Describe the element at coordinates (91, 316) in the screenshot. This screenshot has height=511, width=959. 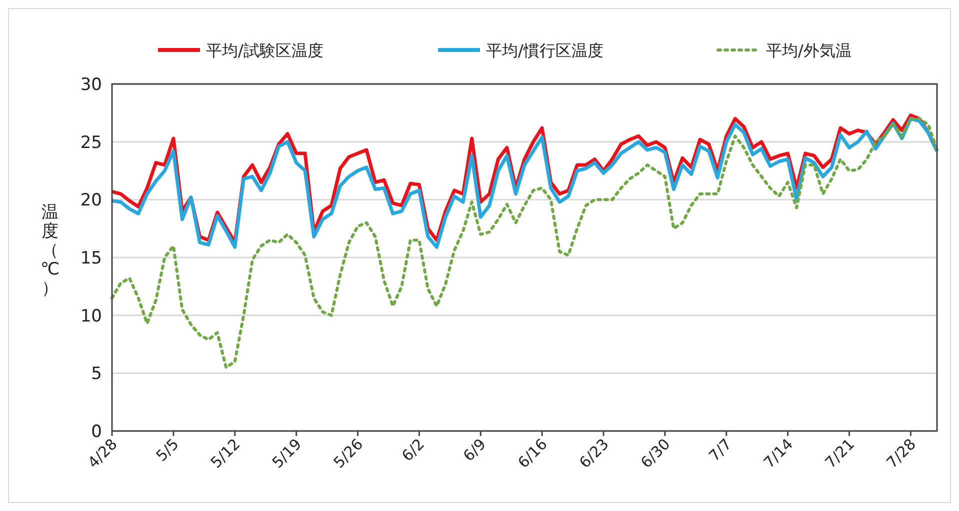
I see `y-tick-label: 10` at that location.